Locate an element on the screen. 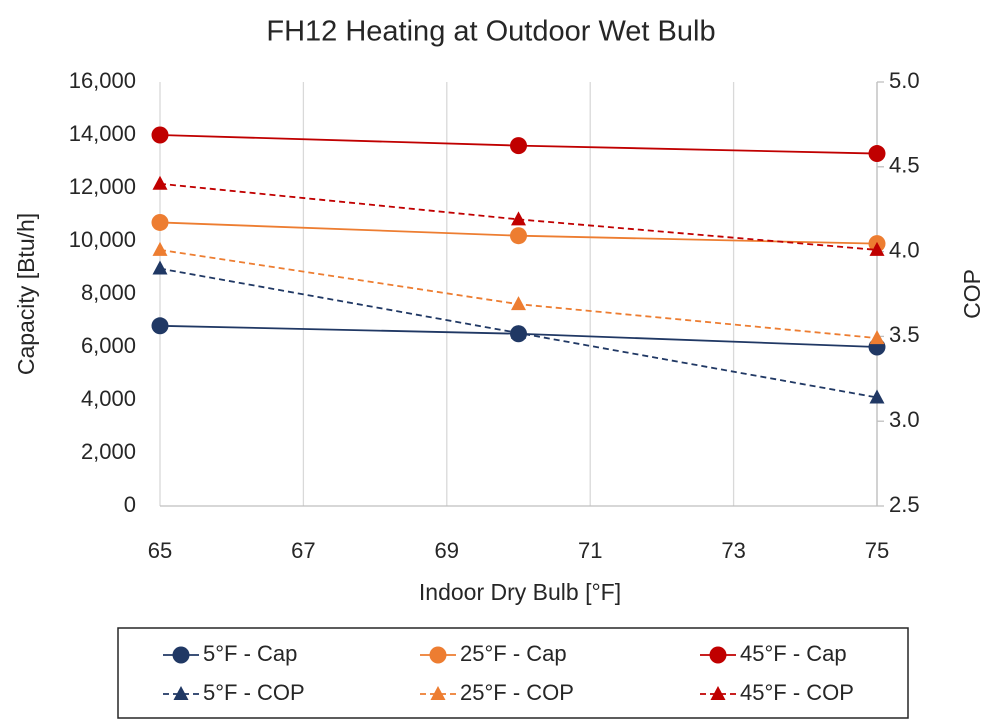  y2-tick-label: 4.0 is located at coordinates (904, 249).